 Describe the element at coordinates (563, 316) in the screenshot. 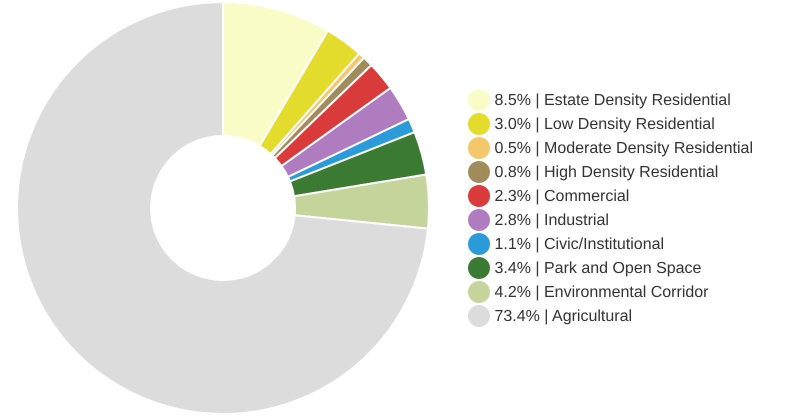

I see `legend-label: 73.4% | Agricultural` at that location.